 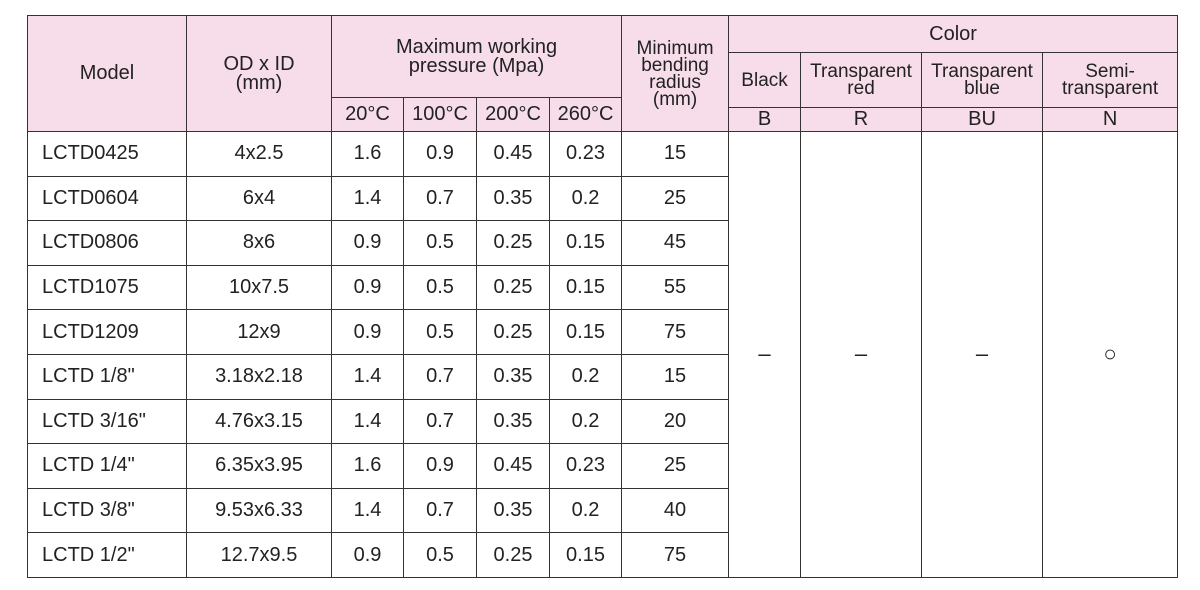 I want to click on table-cell: 4x2.5, so click(x=259, y=154).